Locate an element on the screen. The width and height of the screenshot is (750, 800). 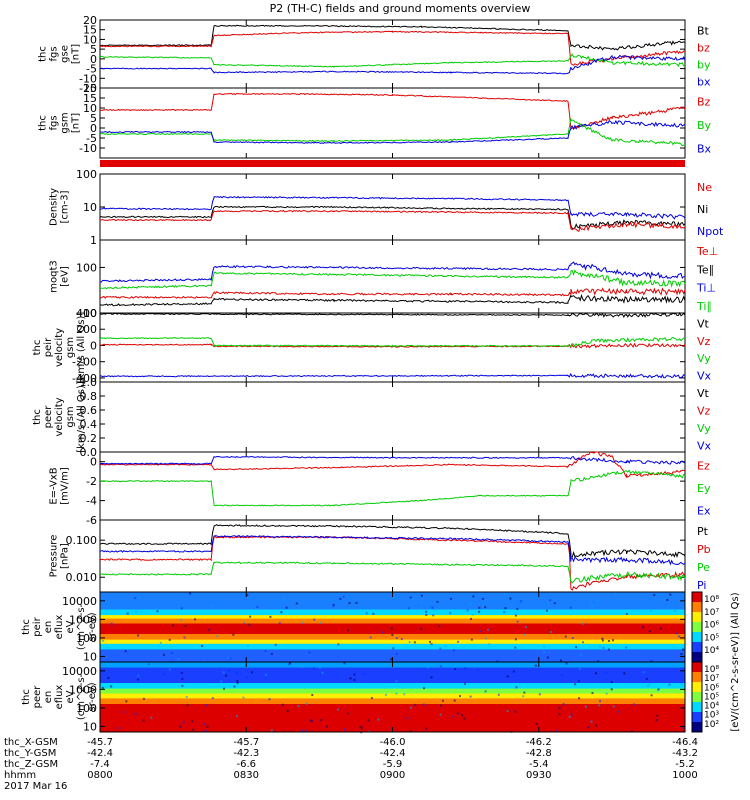
separator-band is located at coordinates (392, 163).